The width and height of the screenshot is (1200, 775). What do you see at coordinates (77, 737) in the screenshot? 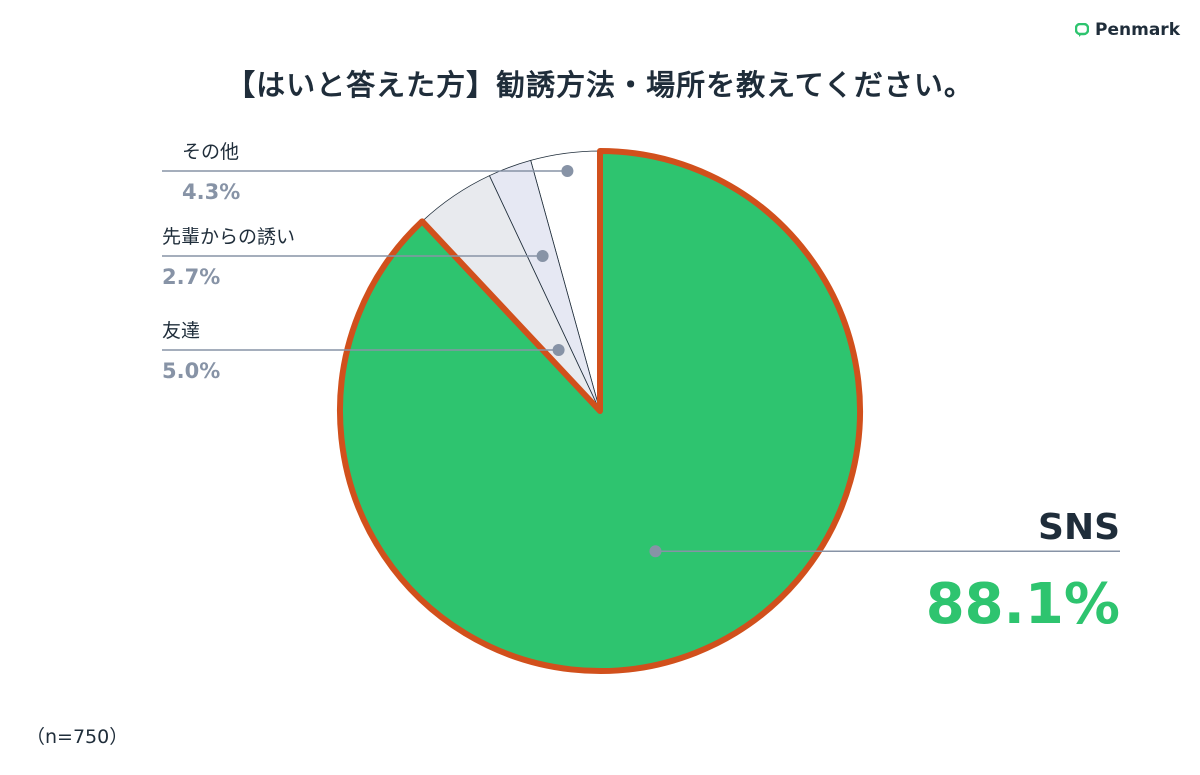
I see `sample-size-note: （n=750）` at bounding box center [77, 737].